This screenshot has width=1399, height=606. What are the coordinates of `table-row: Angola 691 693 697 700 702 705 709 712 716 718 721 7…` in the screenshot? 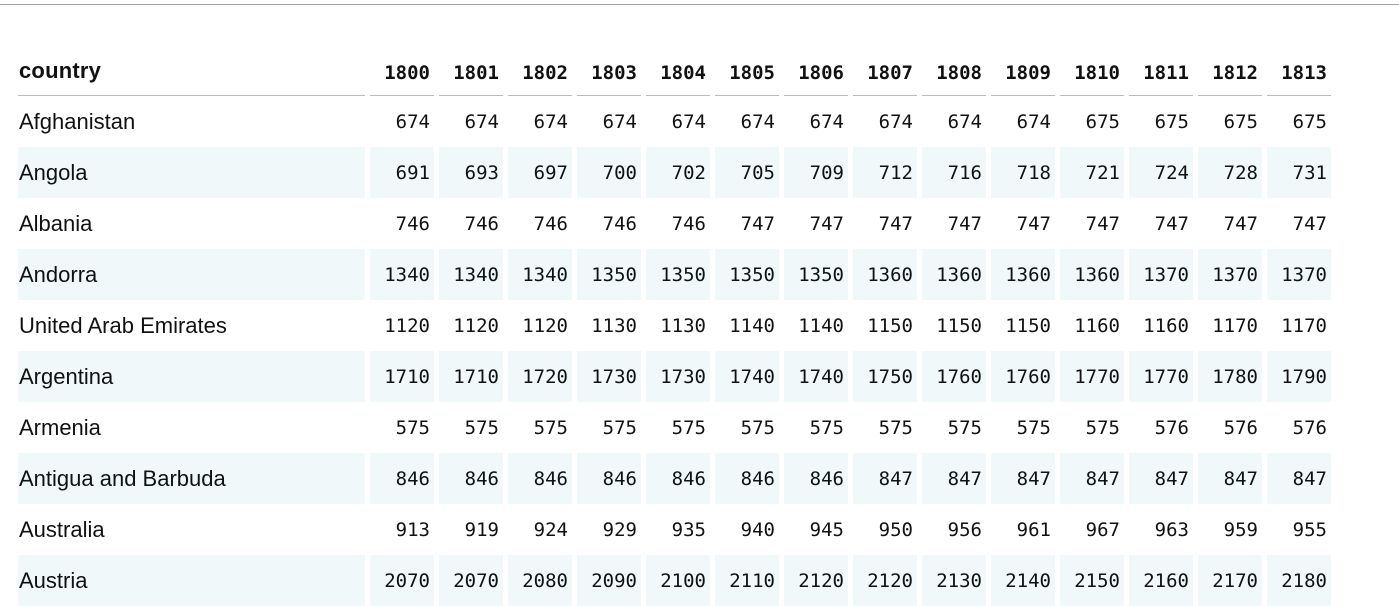 It's located at (674, 172).